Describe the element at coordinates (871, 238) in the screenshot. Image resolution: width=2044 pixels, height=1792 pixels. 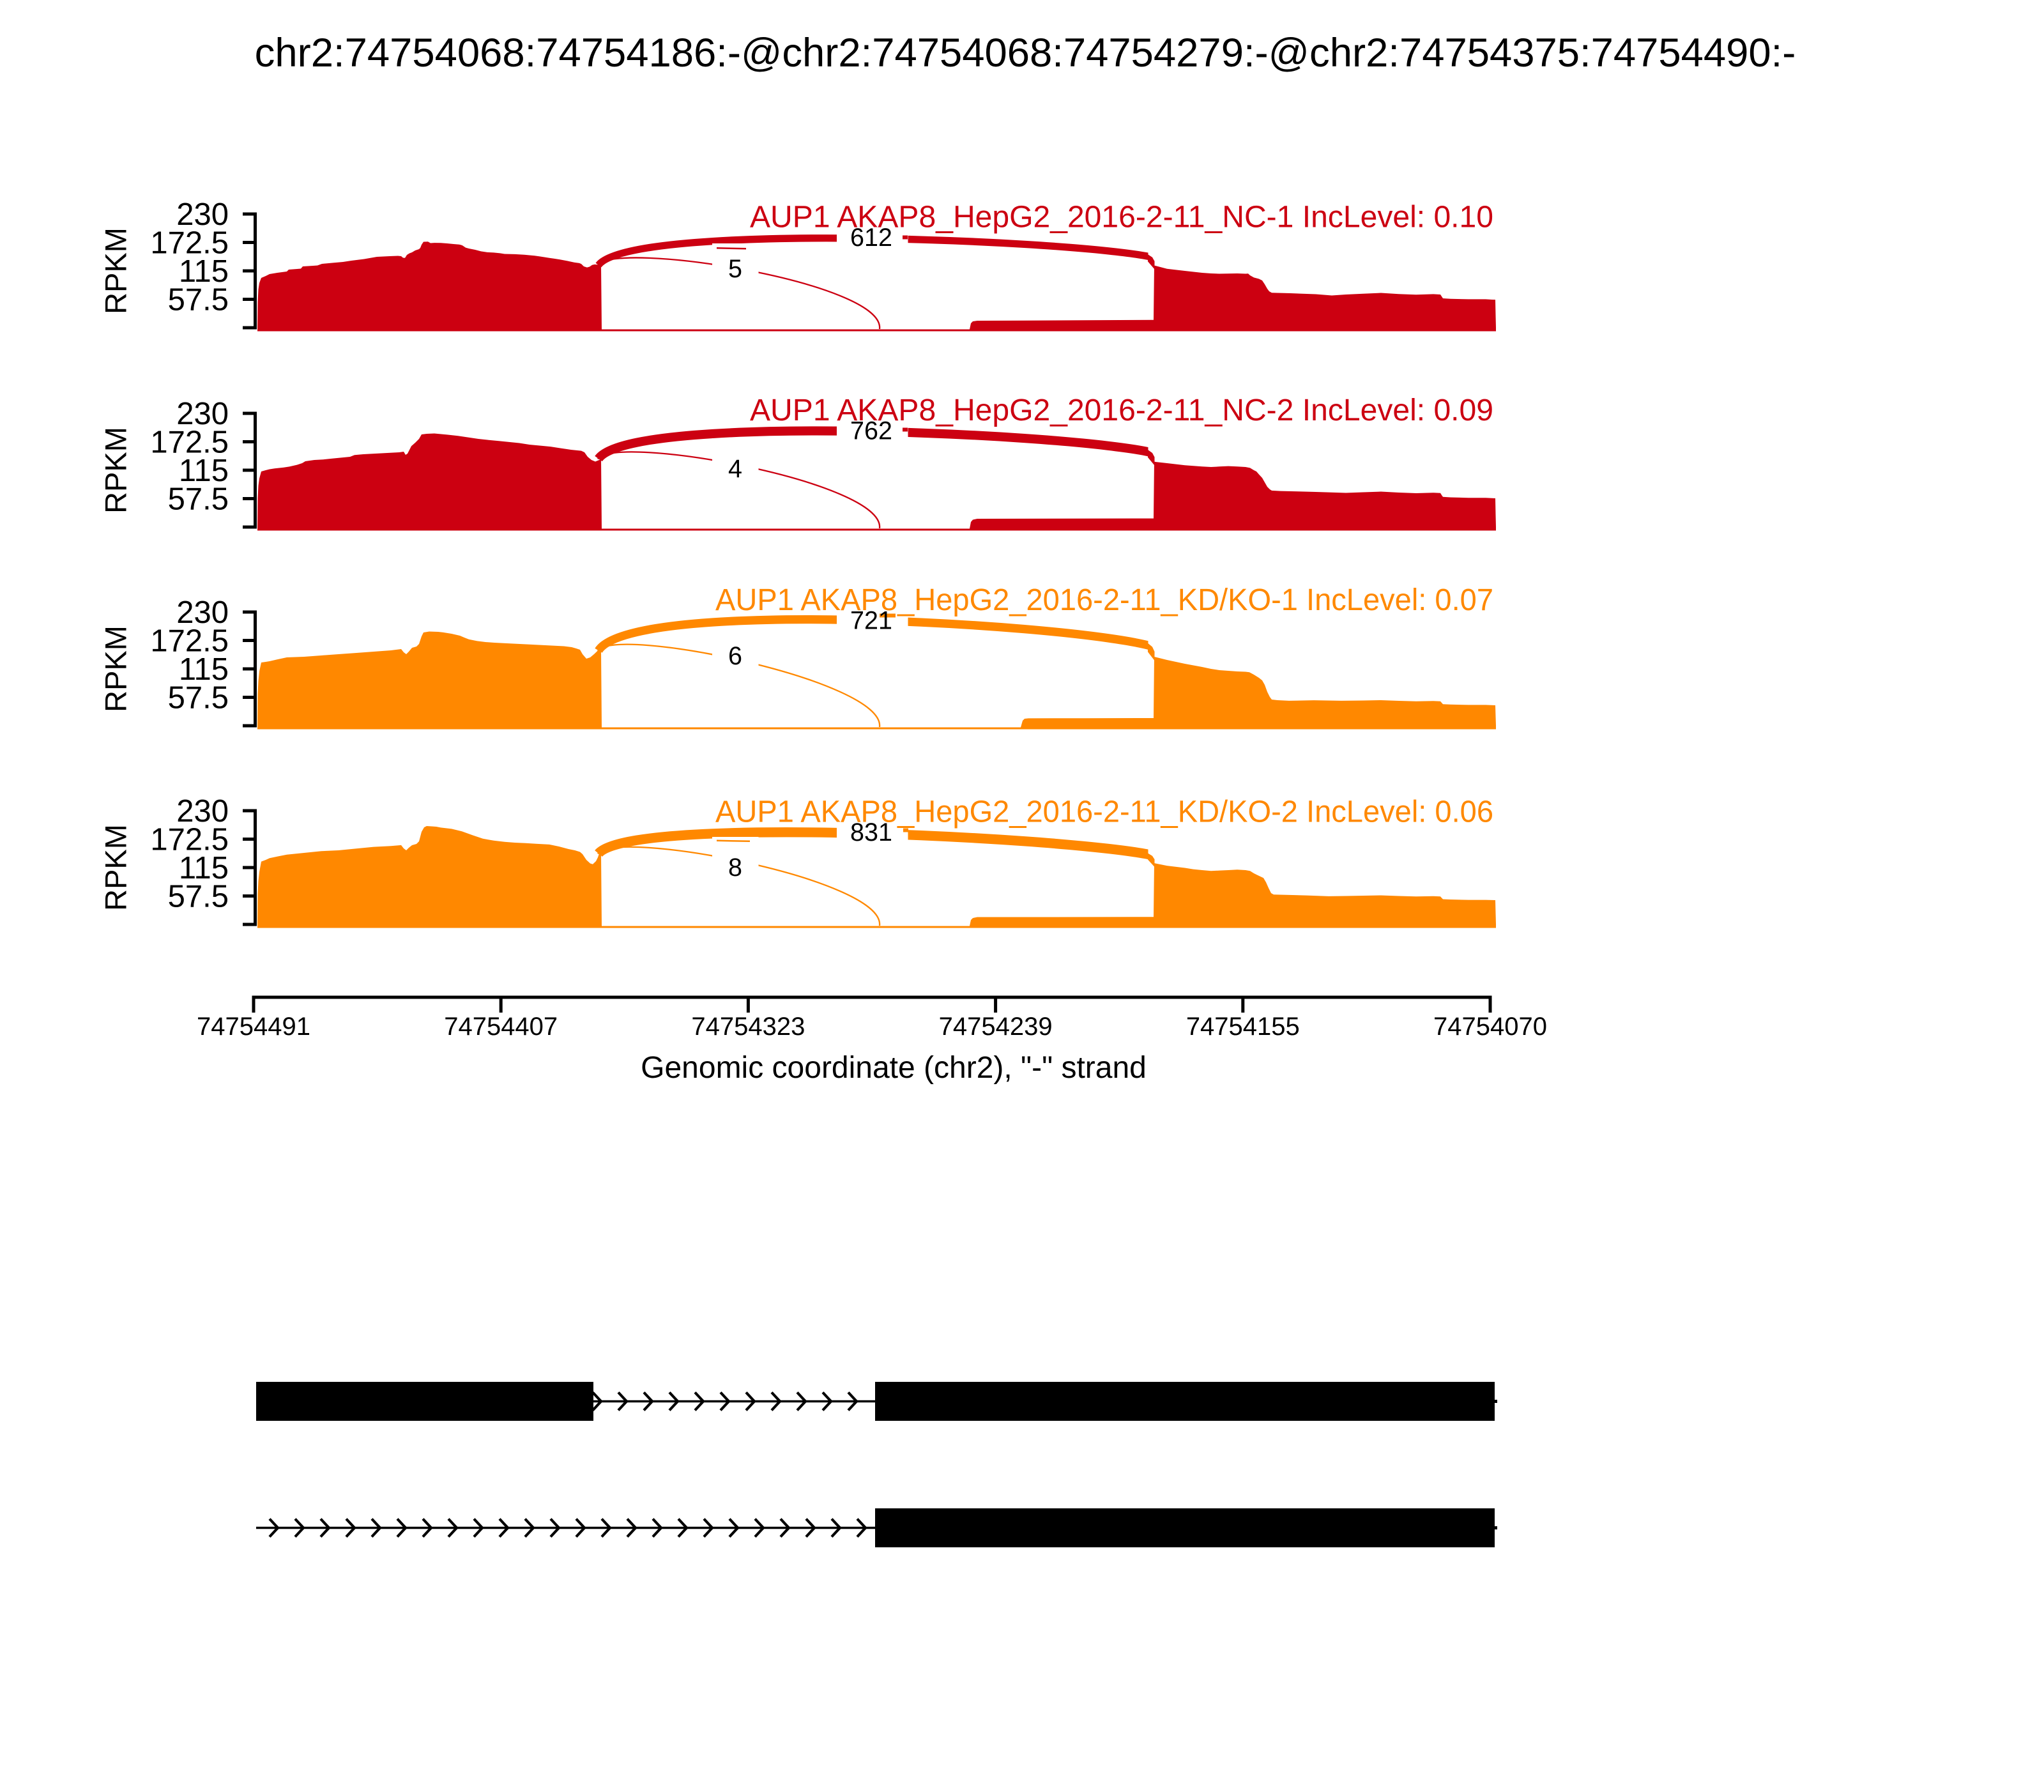
I see `svg-text: 612` at that location.